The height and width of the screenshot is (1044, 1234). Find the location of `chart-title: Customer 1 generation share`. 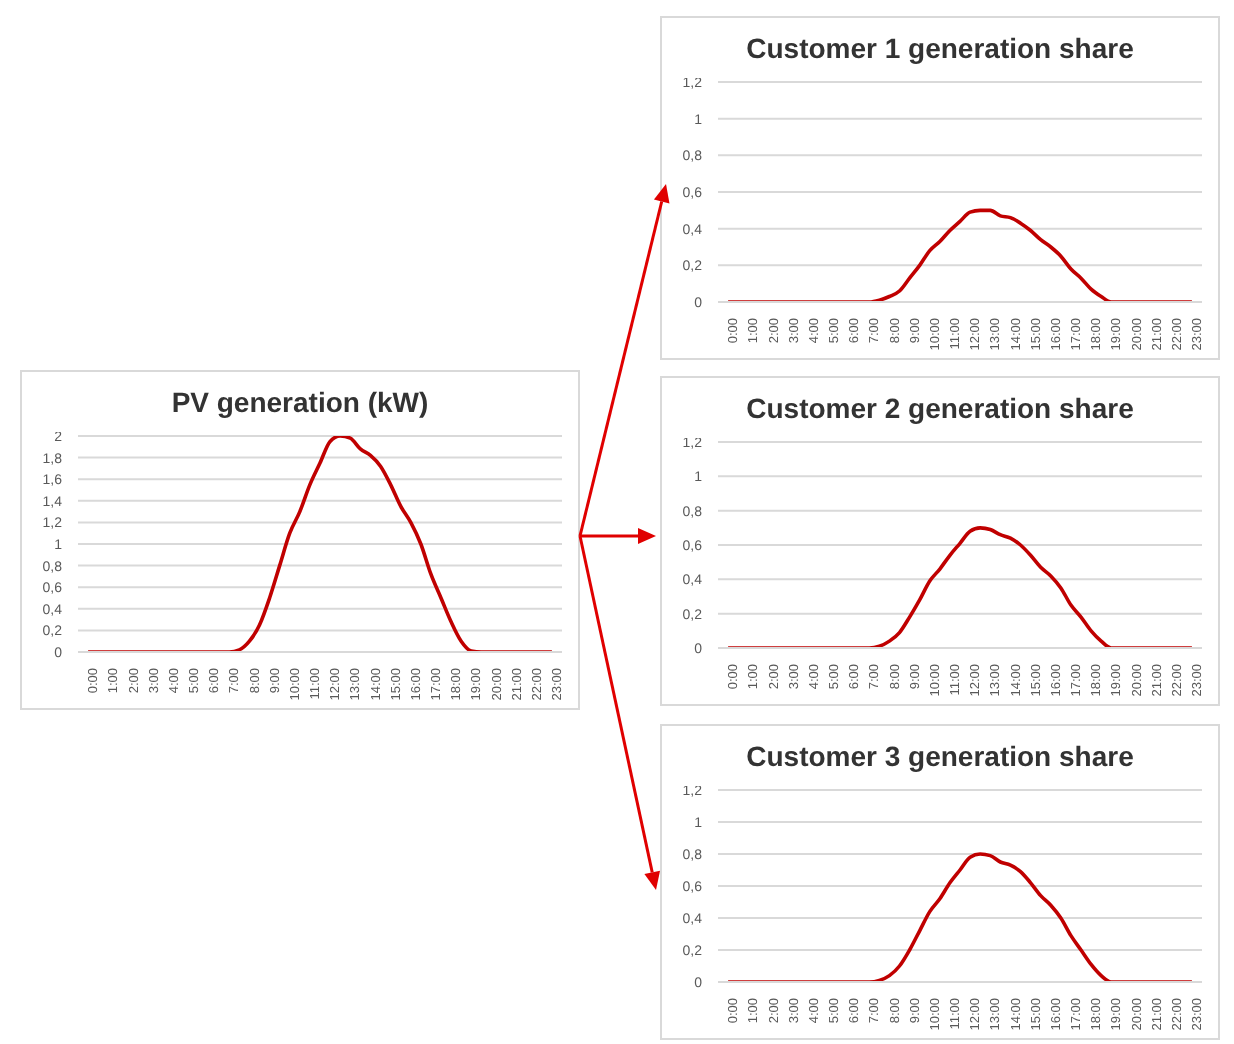

chart-title: Customer 1 generation share is located at coordinates (940, 49).